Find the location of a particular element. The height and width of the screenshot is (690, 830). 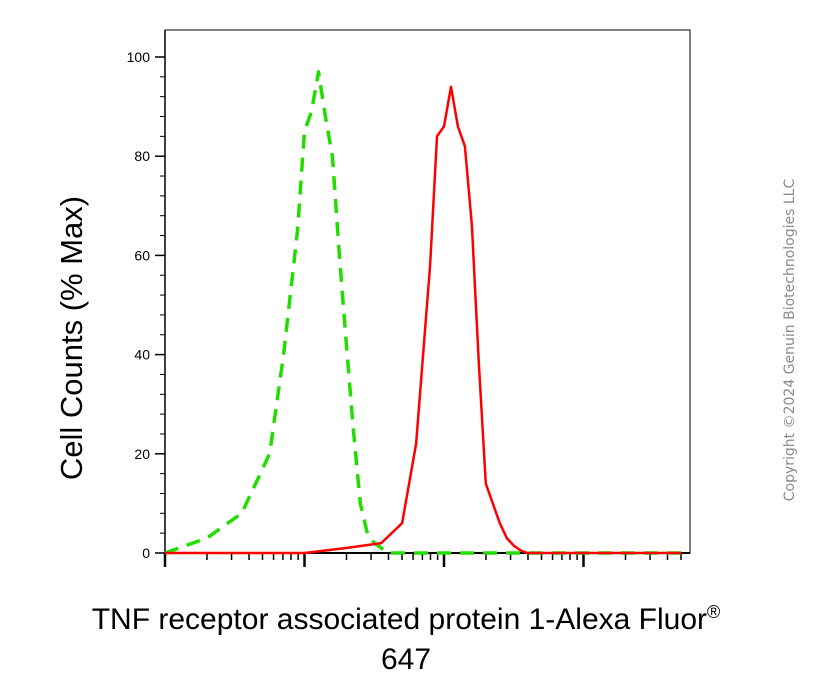

y-tick-label: 80 is located at coordinates (142, 156).